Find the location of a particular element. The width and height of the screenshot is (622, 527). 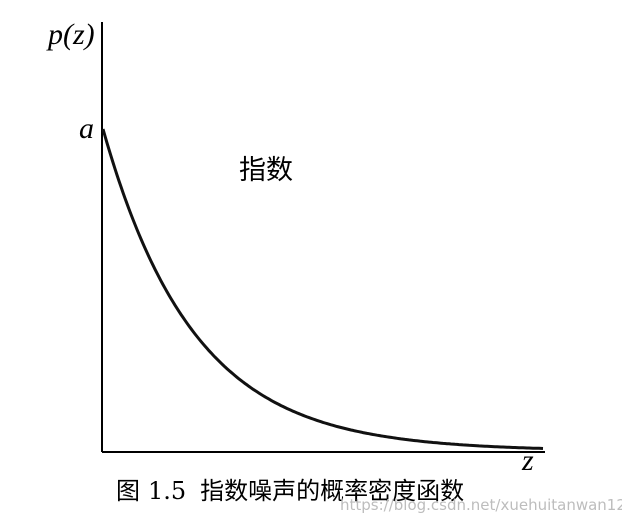

y-intercept-label: a is located at coordinates (86, 128).